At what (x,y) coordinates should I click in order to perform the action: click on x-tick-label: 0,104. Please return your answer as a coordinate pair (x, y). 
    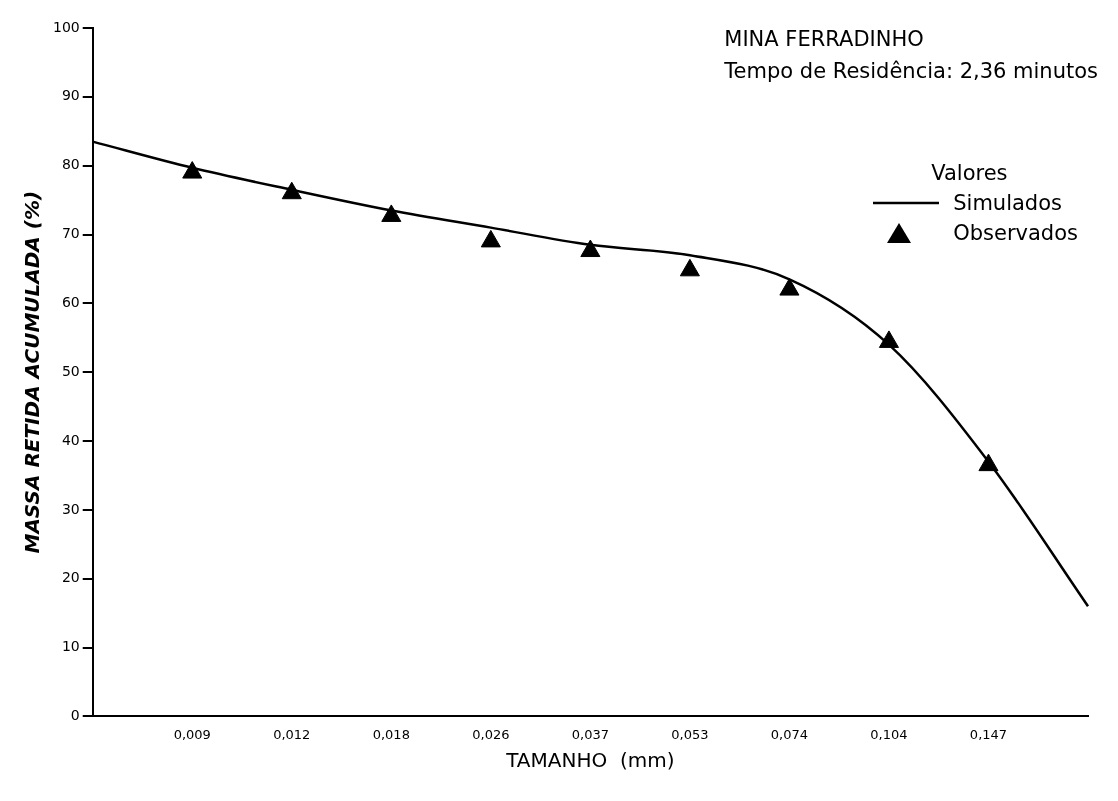
    Looking at the image, I should click on (889, 734).